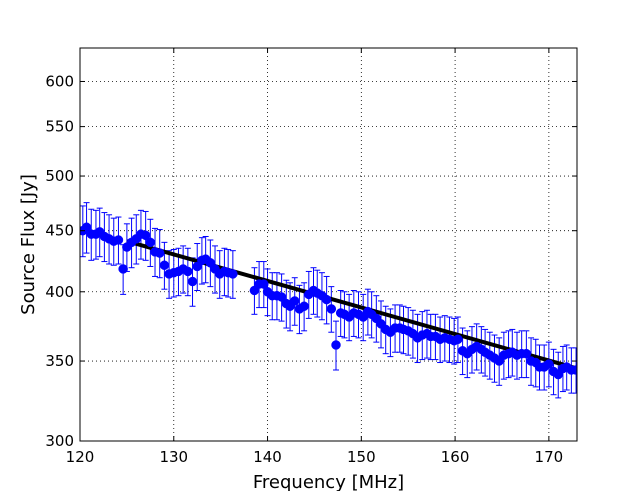  Describe the element at coordinates (59, 176) in the screenshot. I see `y-tick-label: 500` at that location.